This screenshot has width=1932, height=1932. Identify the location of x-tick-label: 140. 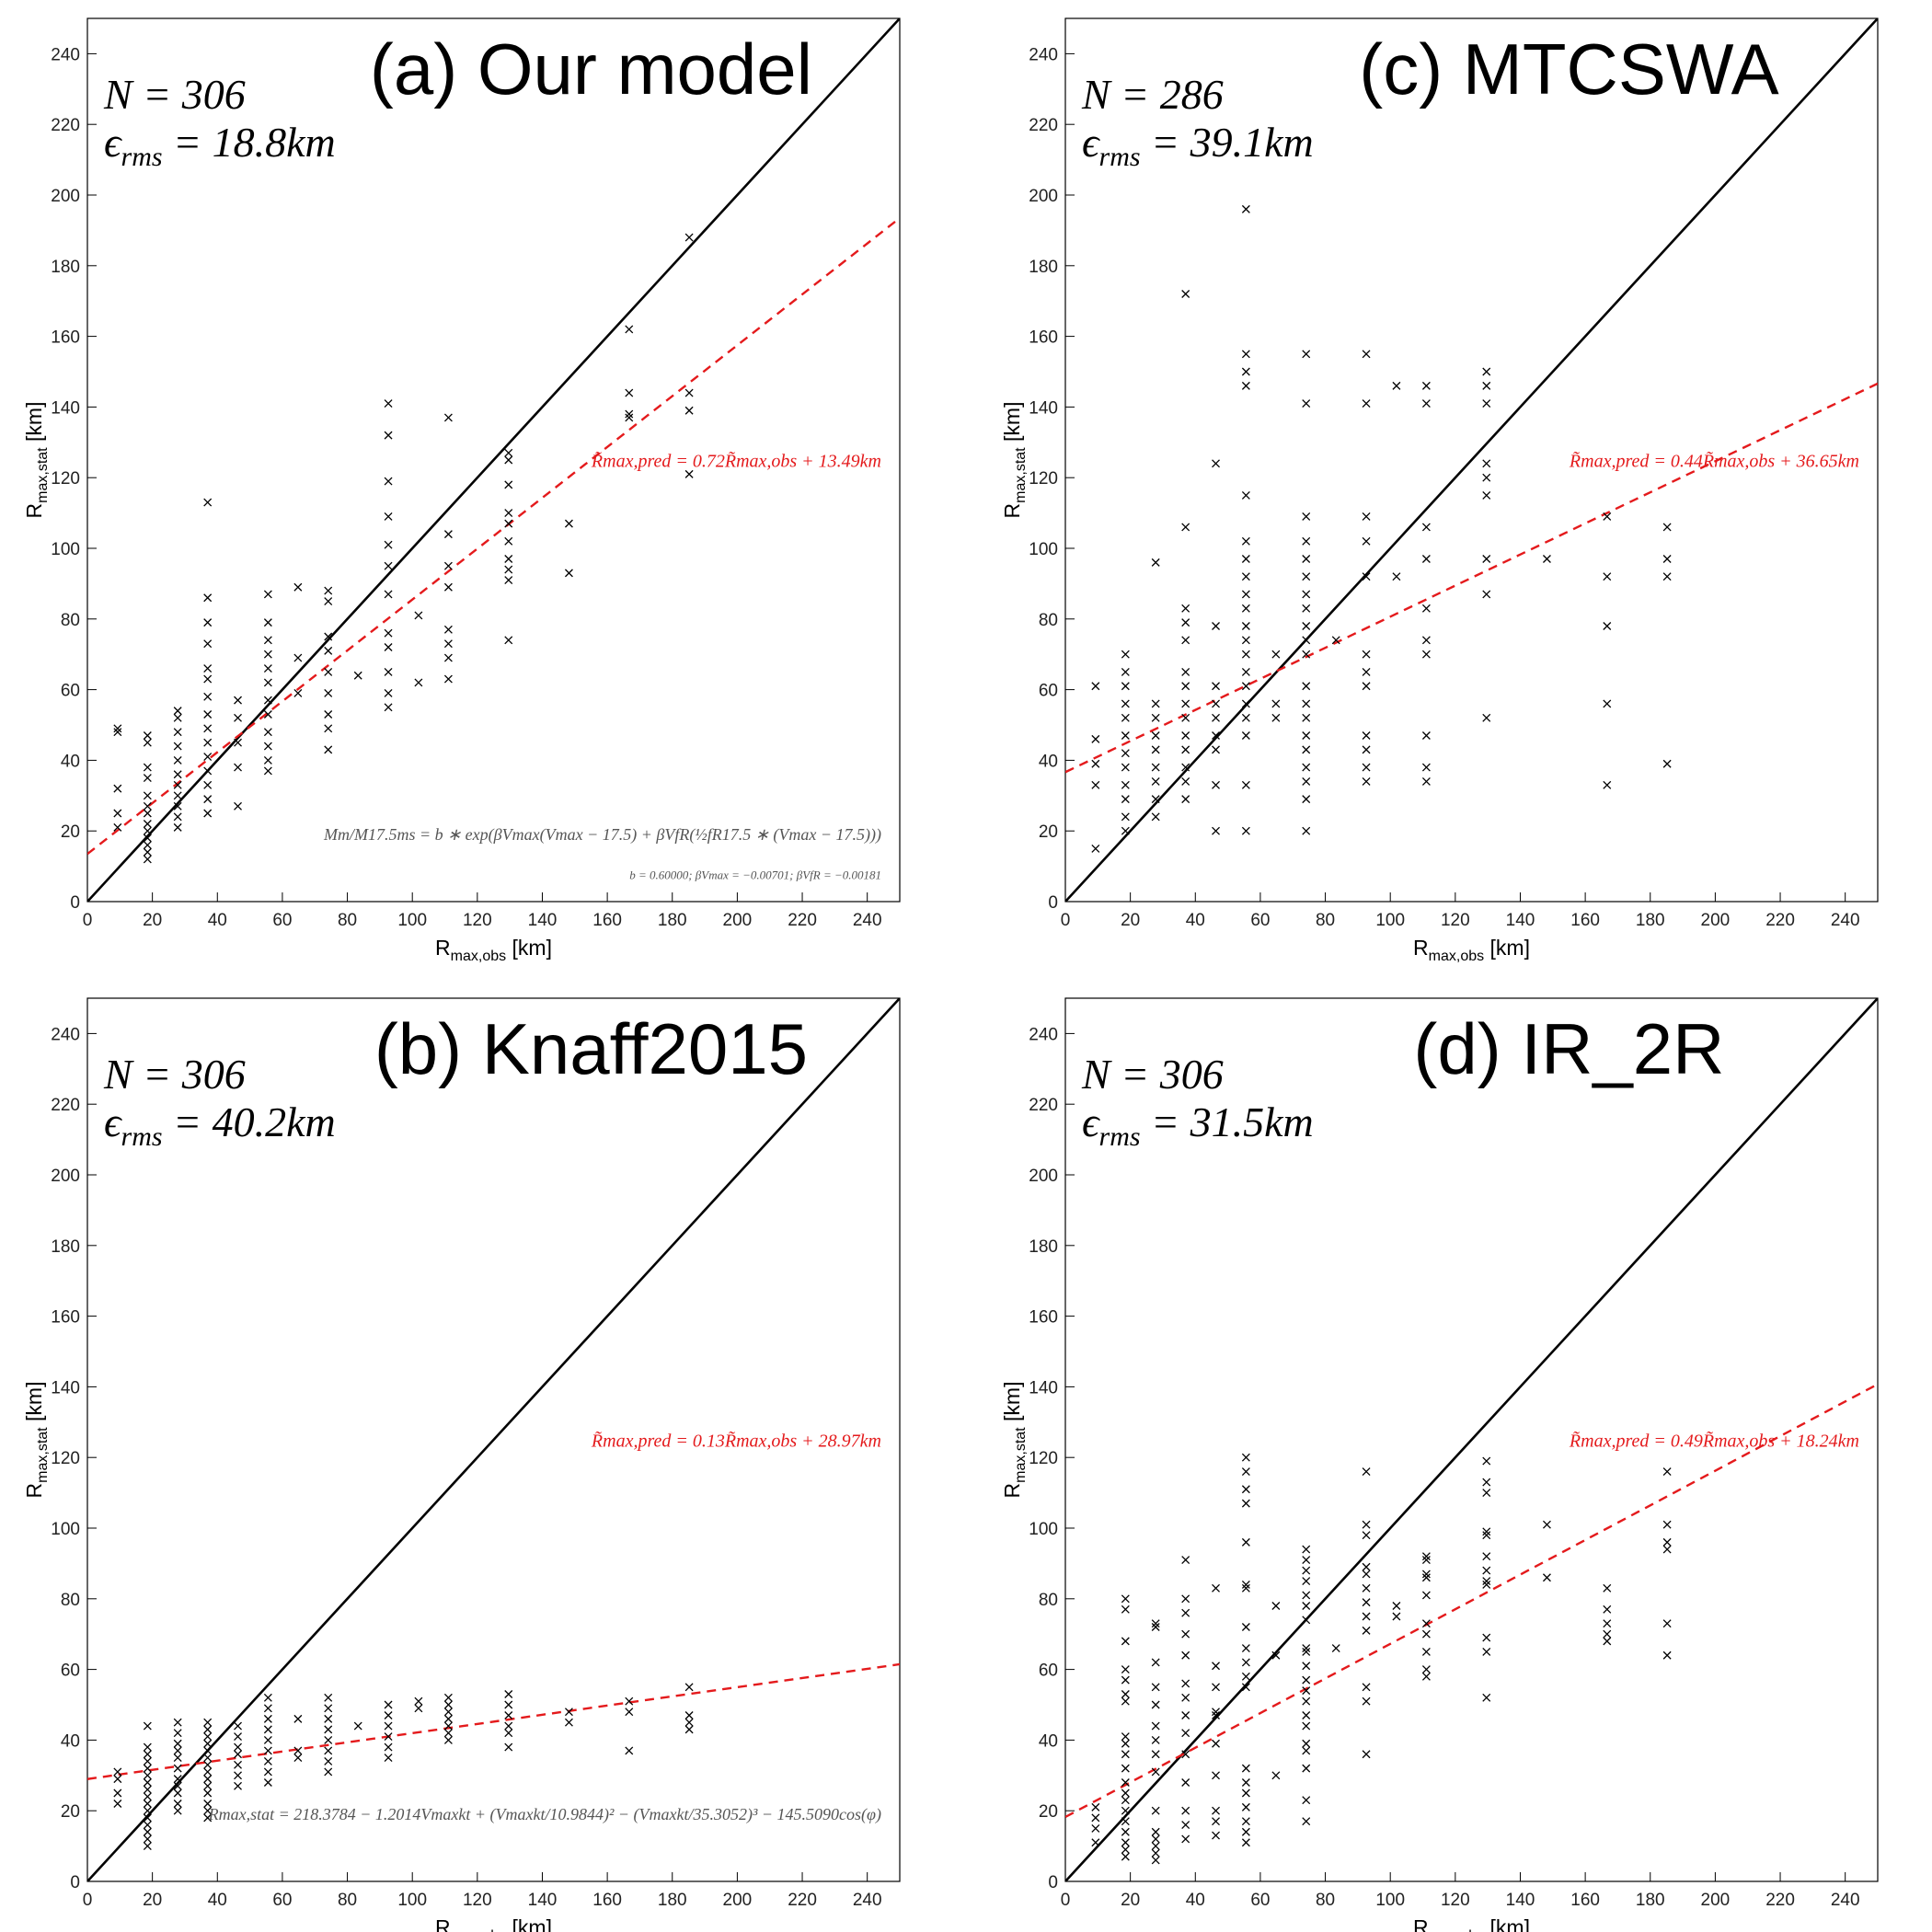
(543, 1901).